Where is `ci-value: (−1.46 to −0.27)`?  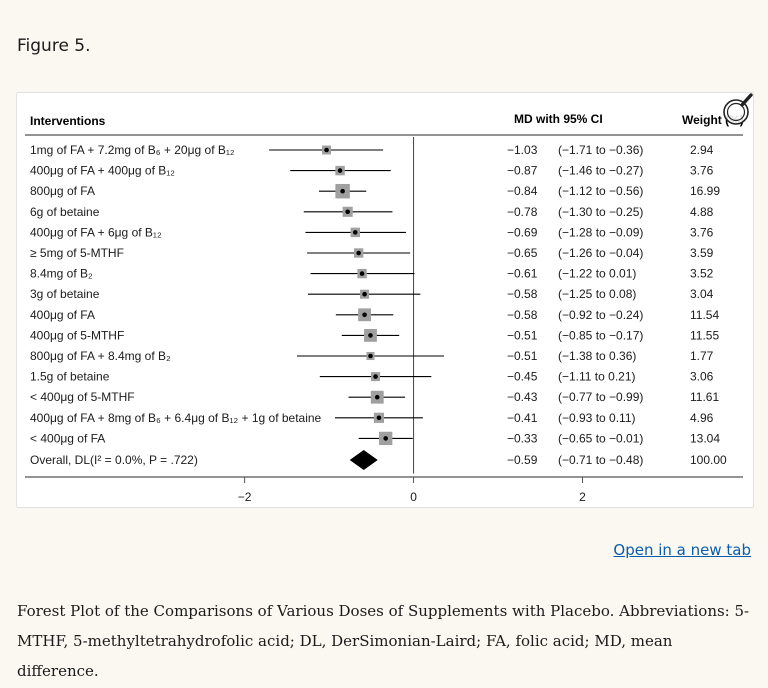
ci-value: (−1.46 to −0.27) is located at coordinates (600, 171).